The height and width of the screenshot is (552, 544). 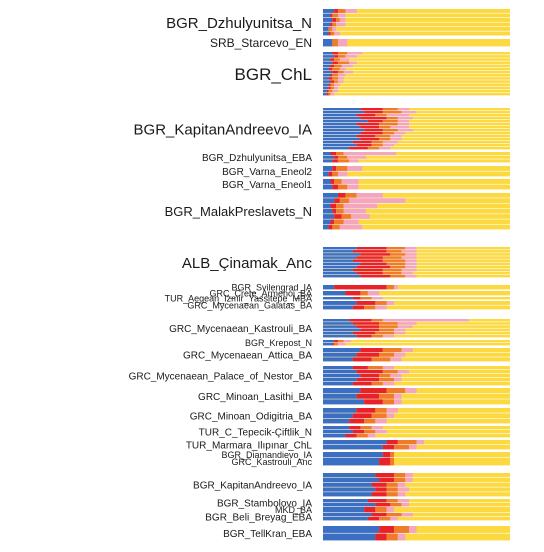 What do you see at coordinates (260, 294) in the screenshot?
I see `population-label: GRC_Crete_Armenoi_BA` at bounding box center [260, 294].